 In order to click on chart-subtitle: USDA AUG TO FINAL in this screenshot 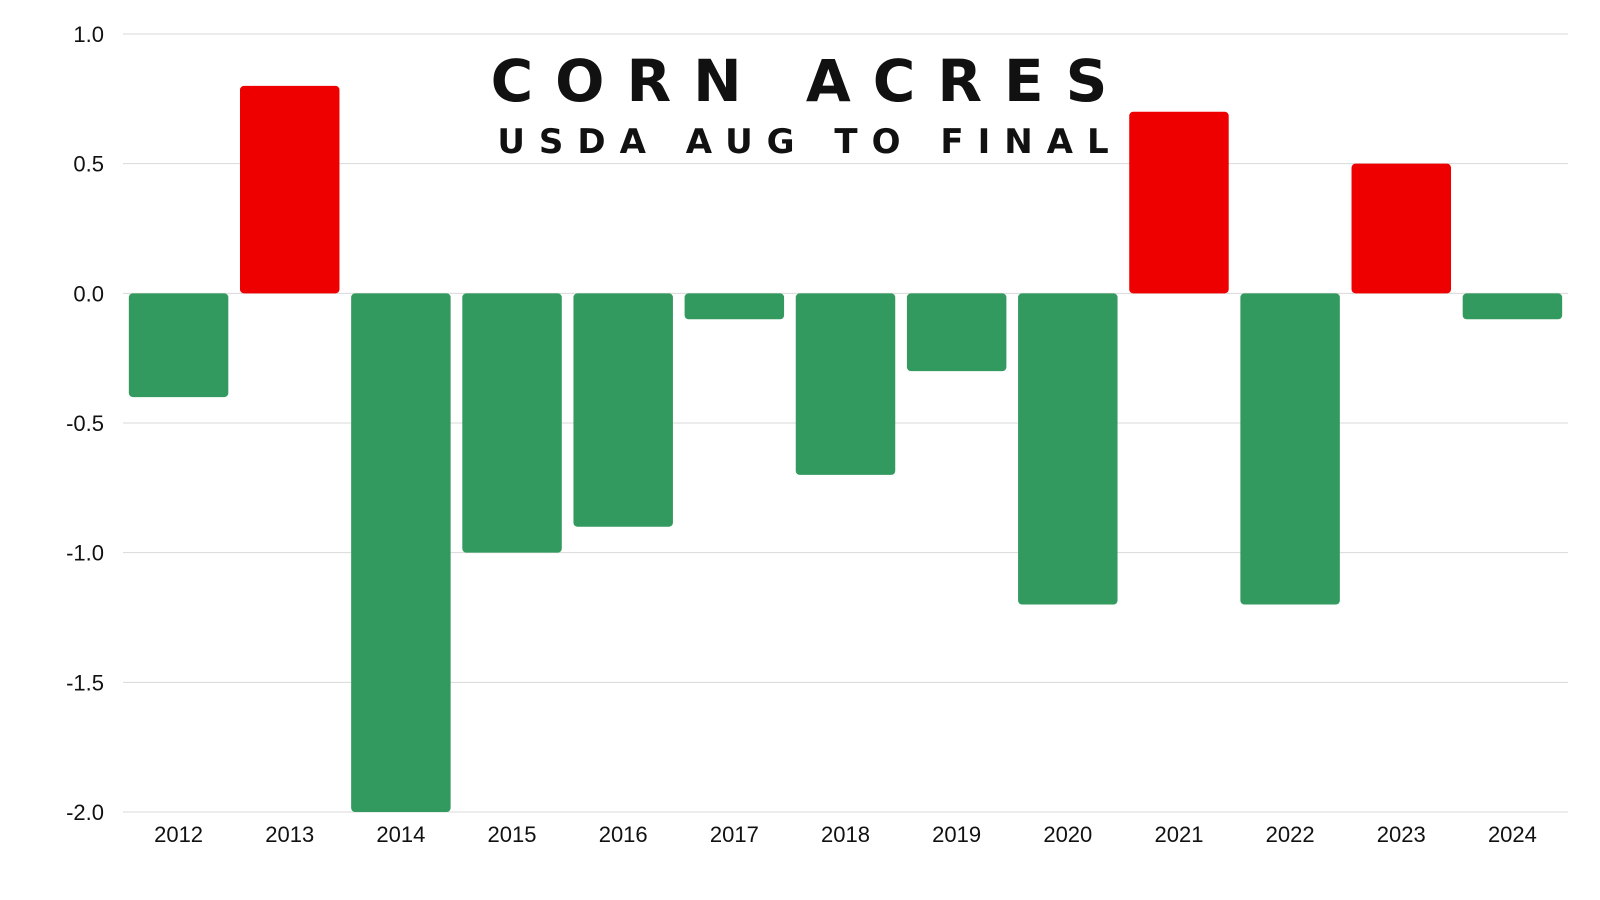, I will do `click(809, 142)`.